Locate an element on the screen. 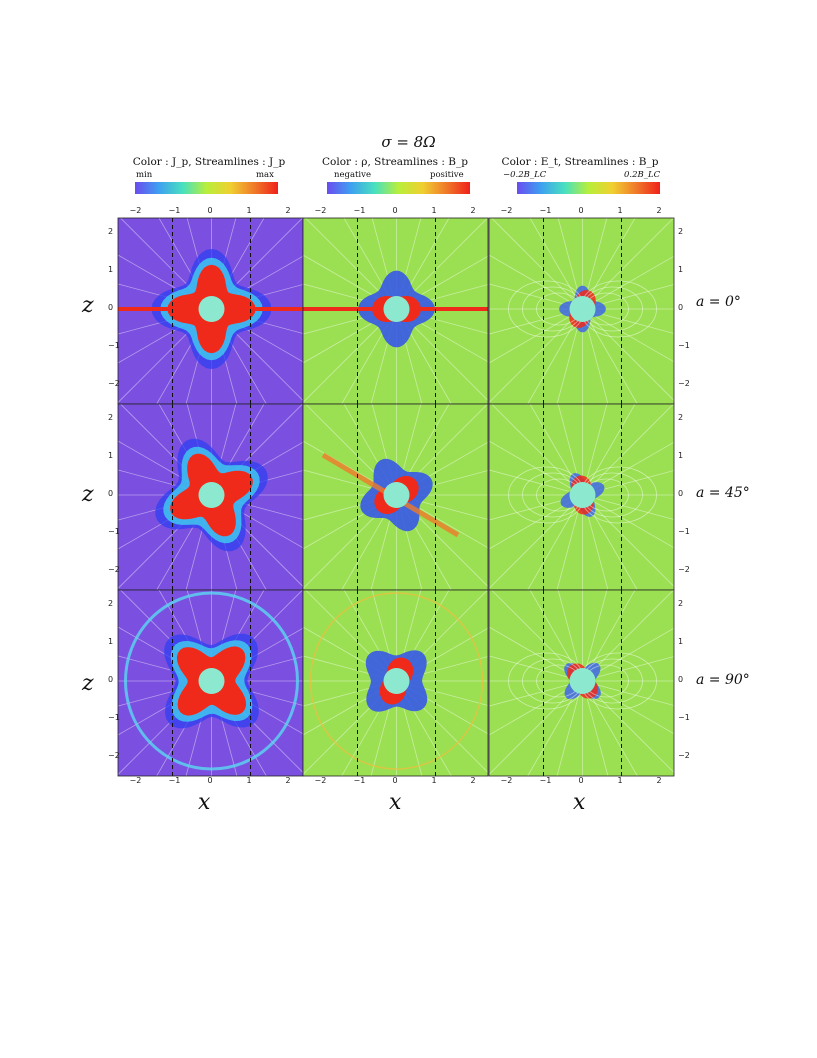 This screenshot has width=817, height=1058. xlabel-col2: x is located at coordinates (395, 802).